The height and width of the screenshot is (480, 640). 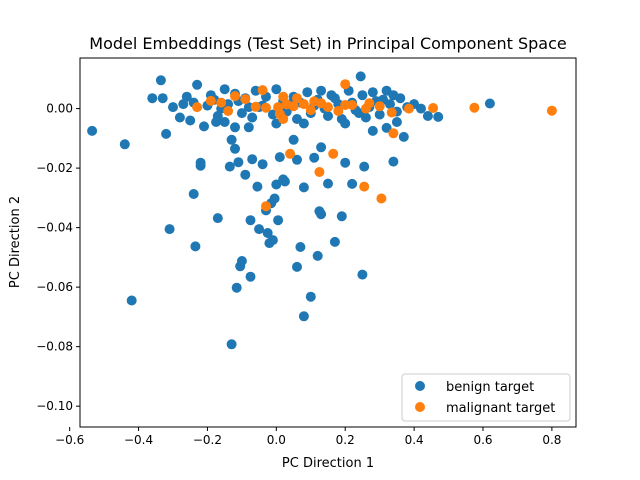 What do you see at coordinates (328, 463) in the screenshot?
I see `x-axis-label: PC Direction 1` at bounding box center [328, 463].